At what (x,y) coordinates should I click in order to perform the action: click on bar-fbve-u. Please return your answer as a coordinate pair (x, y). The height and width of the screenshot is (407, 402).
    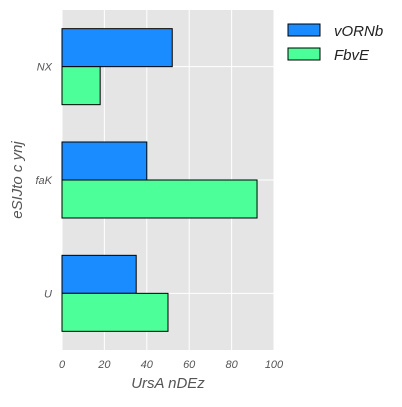
    Looking at the image, I should click on (115, 312).